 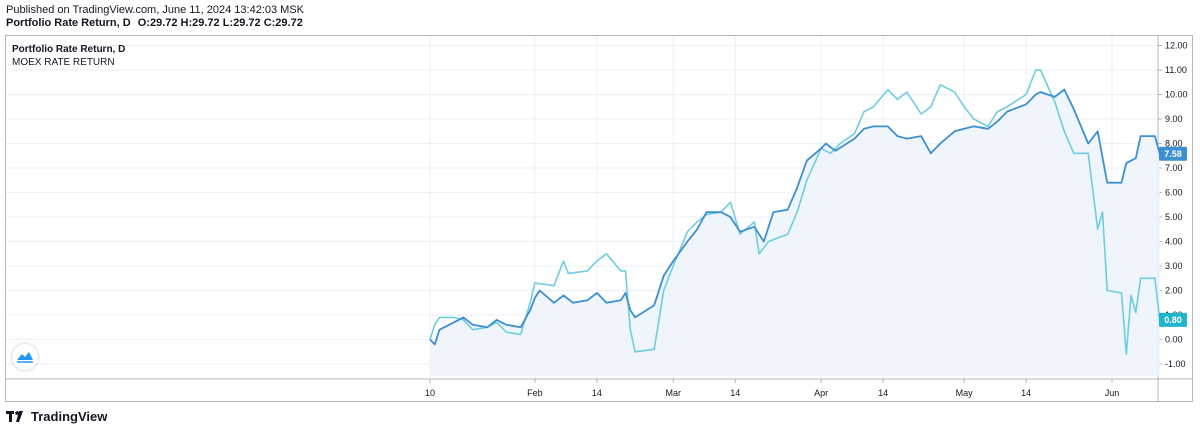 What do you see at coordinates (1176, 46) in the screenshot?
I see `y-tick-label: 12.00` at bounding box center [1176, 46].